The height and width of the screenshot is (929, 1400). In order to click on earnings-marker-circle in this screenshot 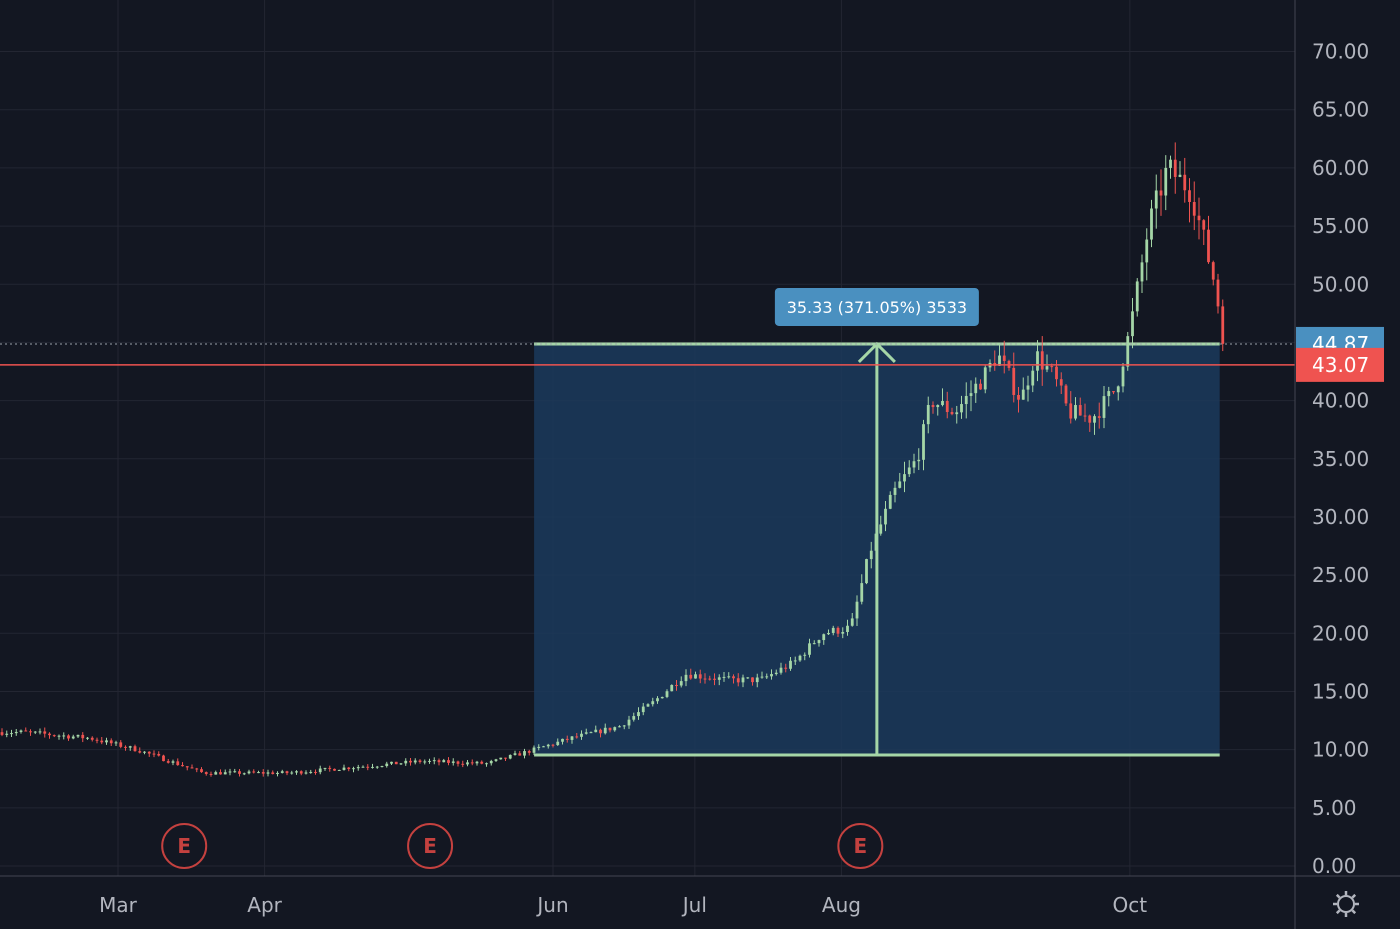, I will do `click(184, 846)`.